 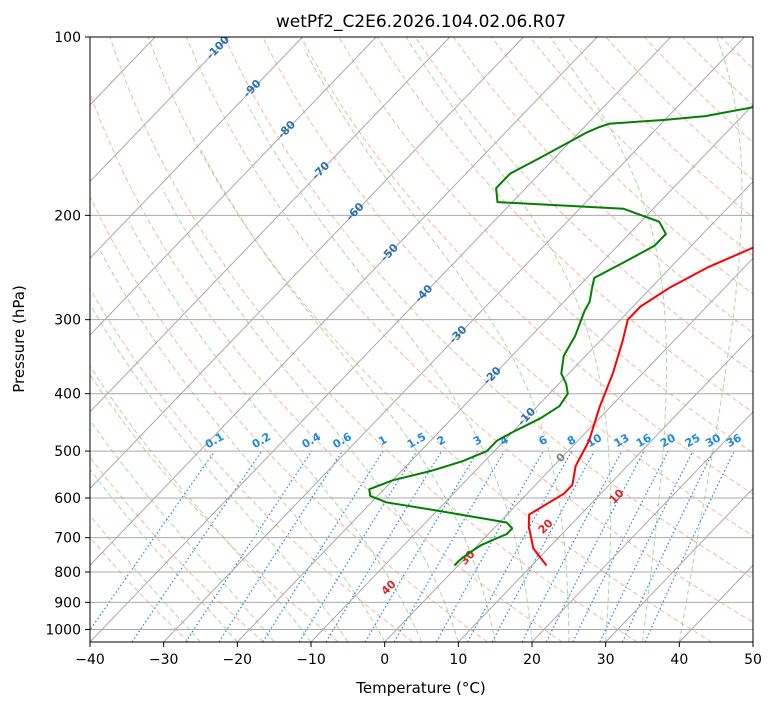 What do you see at coordinates (644, 440) in the screenshot?
I see `mixing-ratio-label: 16` at bounding box center [644, 440].